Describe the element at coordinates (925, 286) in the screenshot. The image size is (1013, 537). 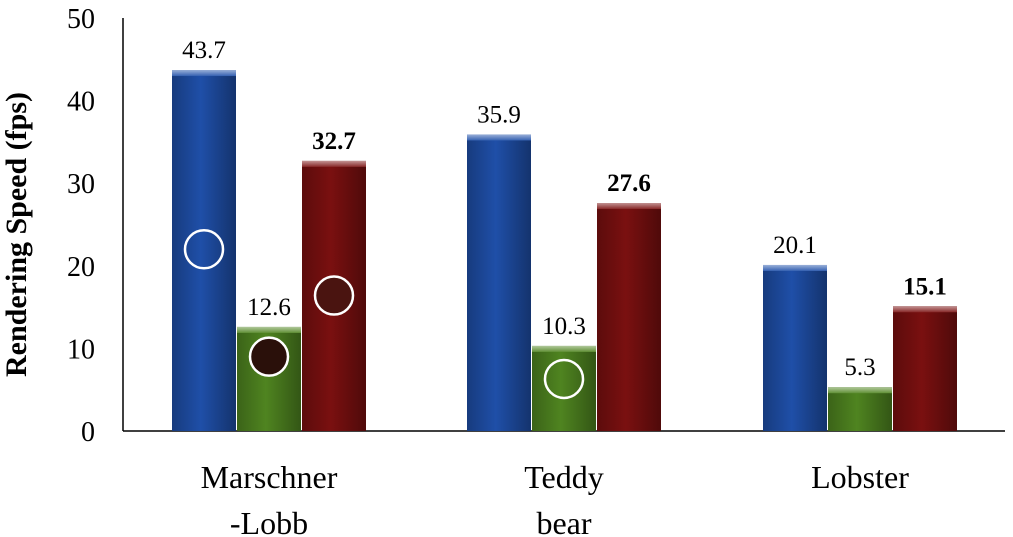
I see `data-label: 15.1` at that location.